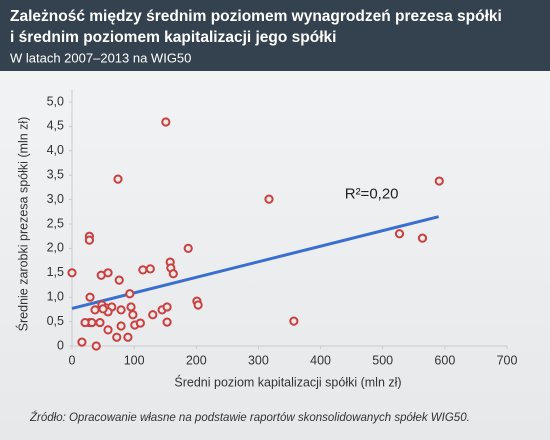 Image resolution: width=550 pixels, height=440 pixels. What do you see at coordinates (55, 296) in the screenshot?
I see `y-tick-label: 1,0` at bounding box center [55, 296].